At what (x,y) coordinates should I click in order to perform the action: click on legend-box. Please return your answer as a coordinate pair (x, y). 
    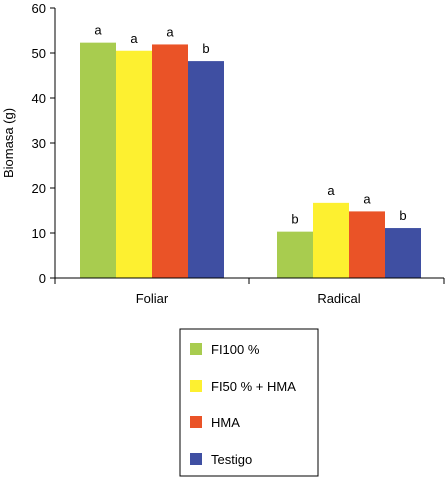
    Looking at the image, I should click on (249, 402).